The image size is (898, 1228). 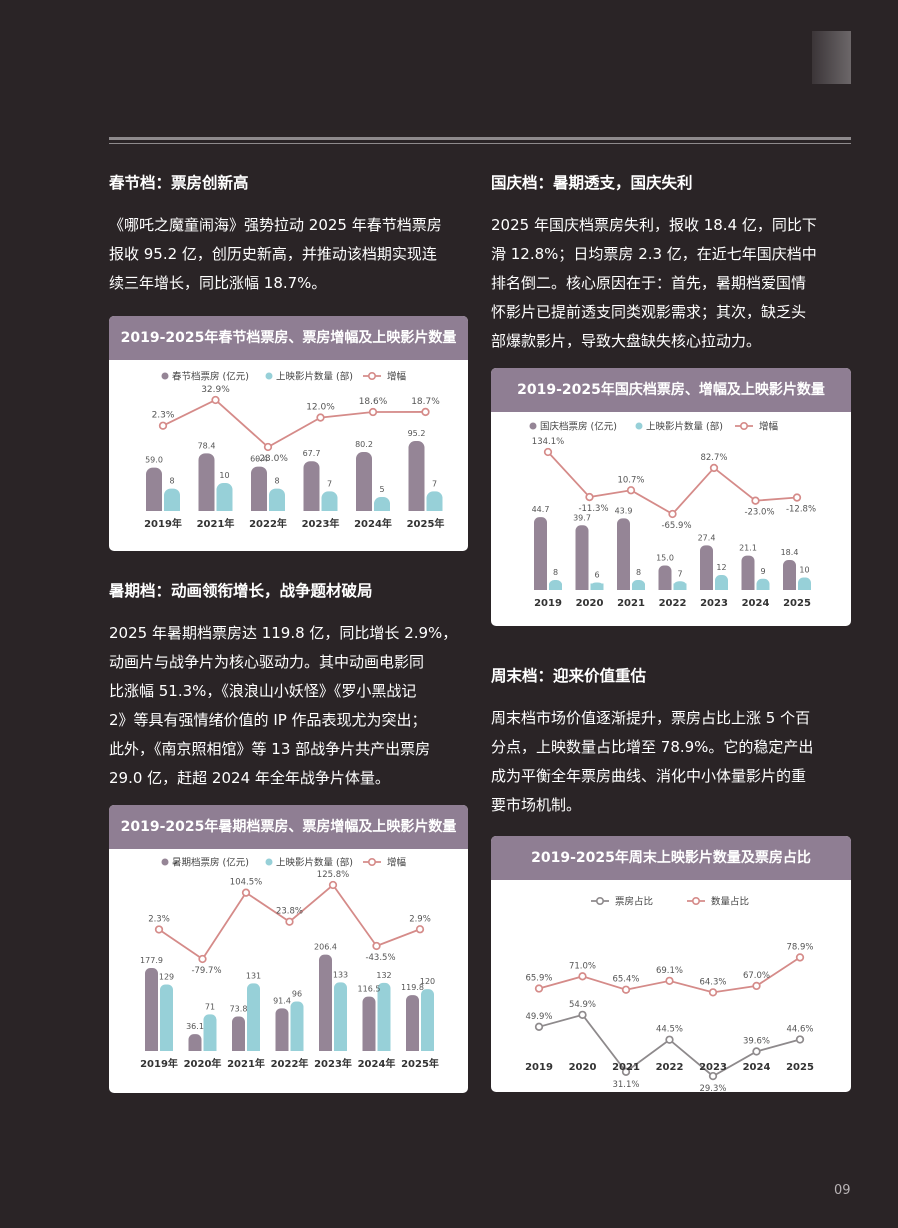 What do you see at coordinates (756, 1041) in the screenshot?
I see `series-label: 39.6%` at bounding box center [756, 1041].